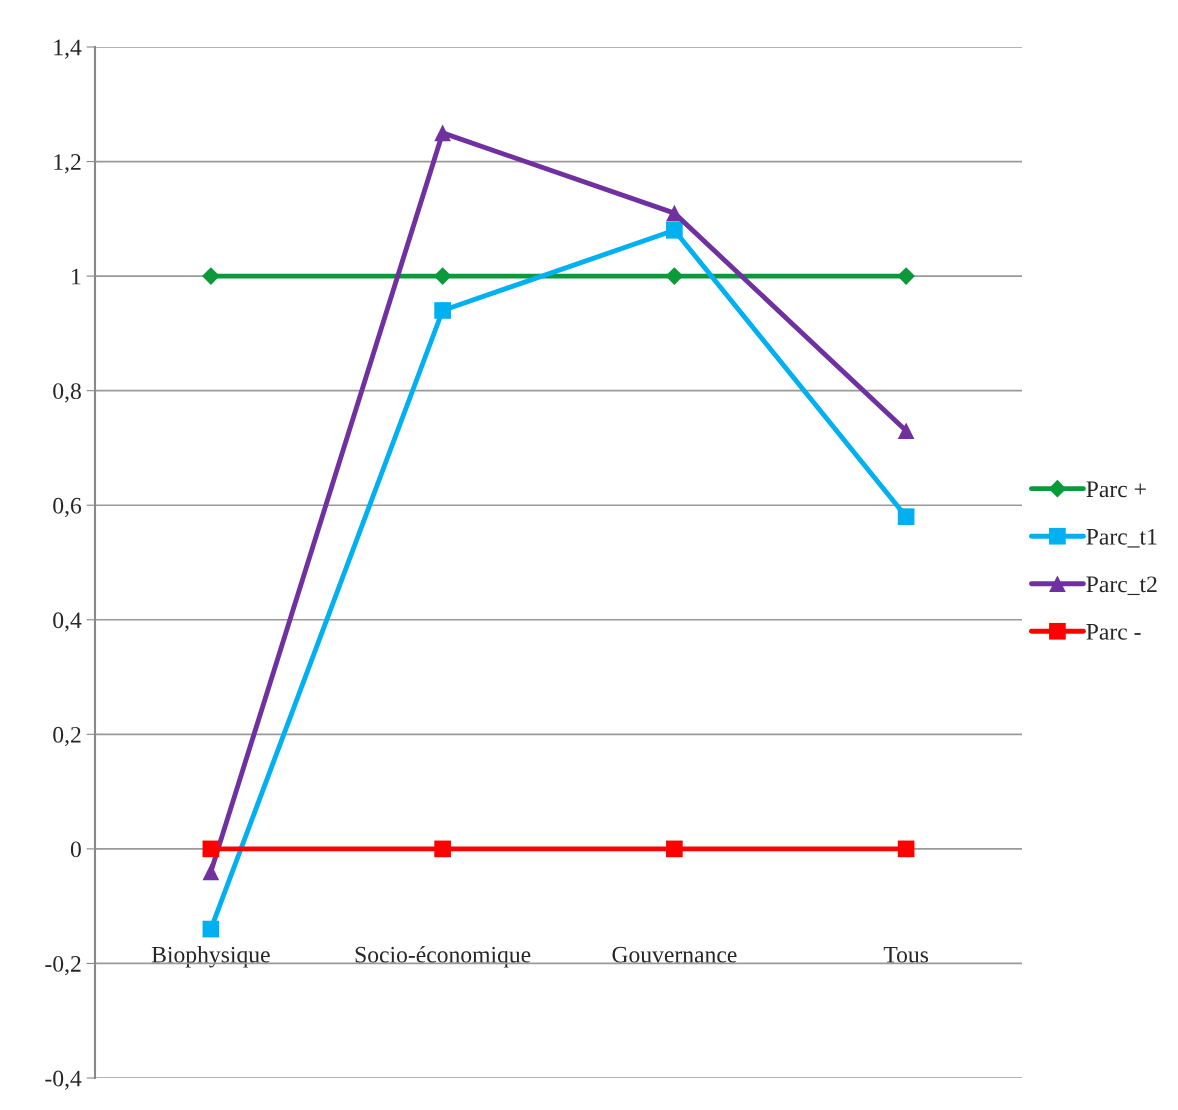 This screenshot has height=1110, width=1178. I want to click on y-tick-label: 1,4, so click(68, 49).